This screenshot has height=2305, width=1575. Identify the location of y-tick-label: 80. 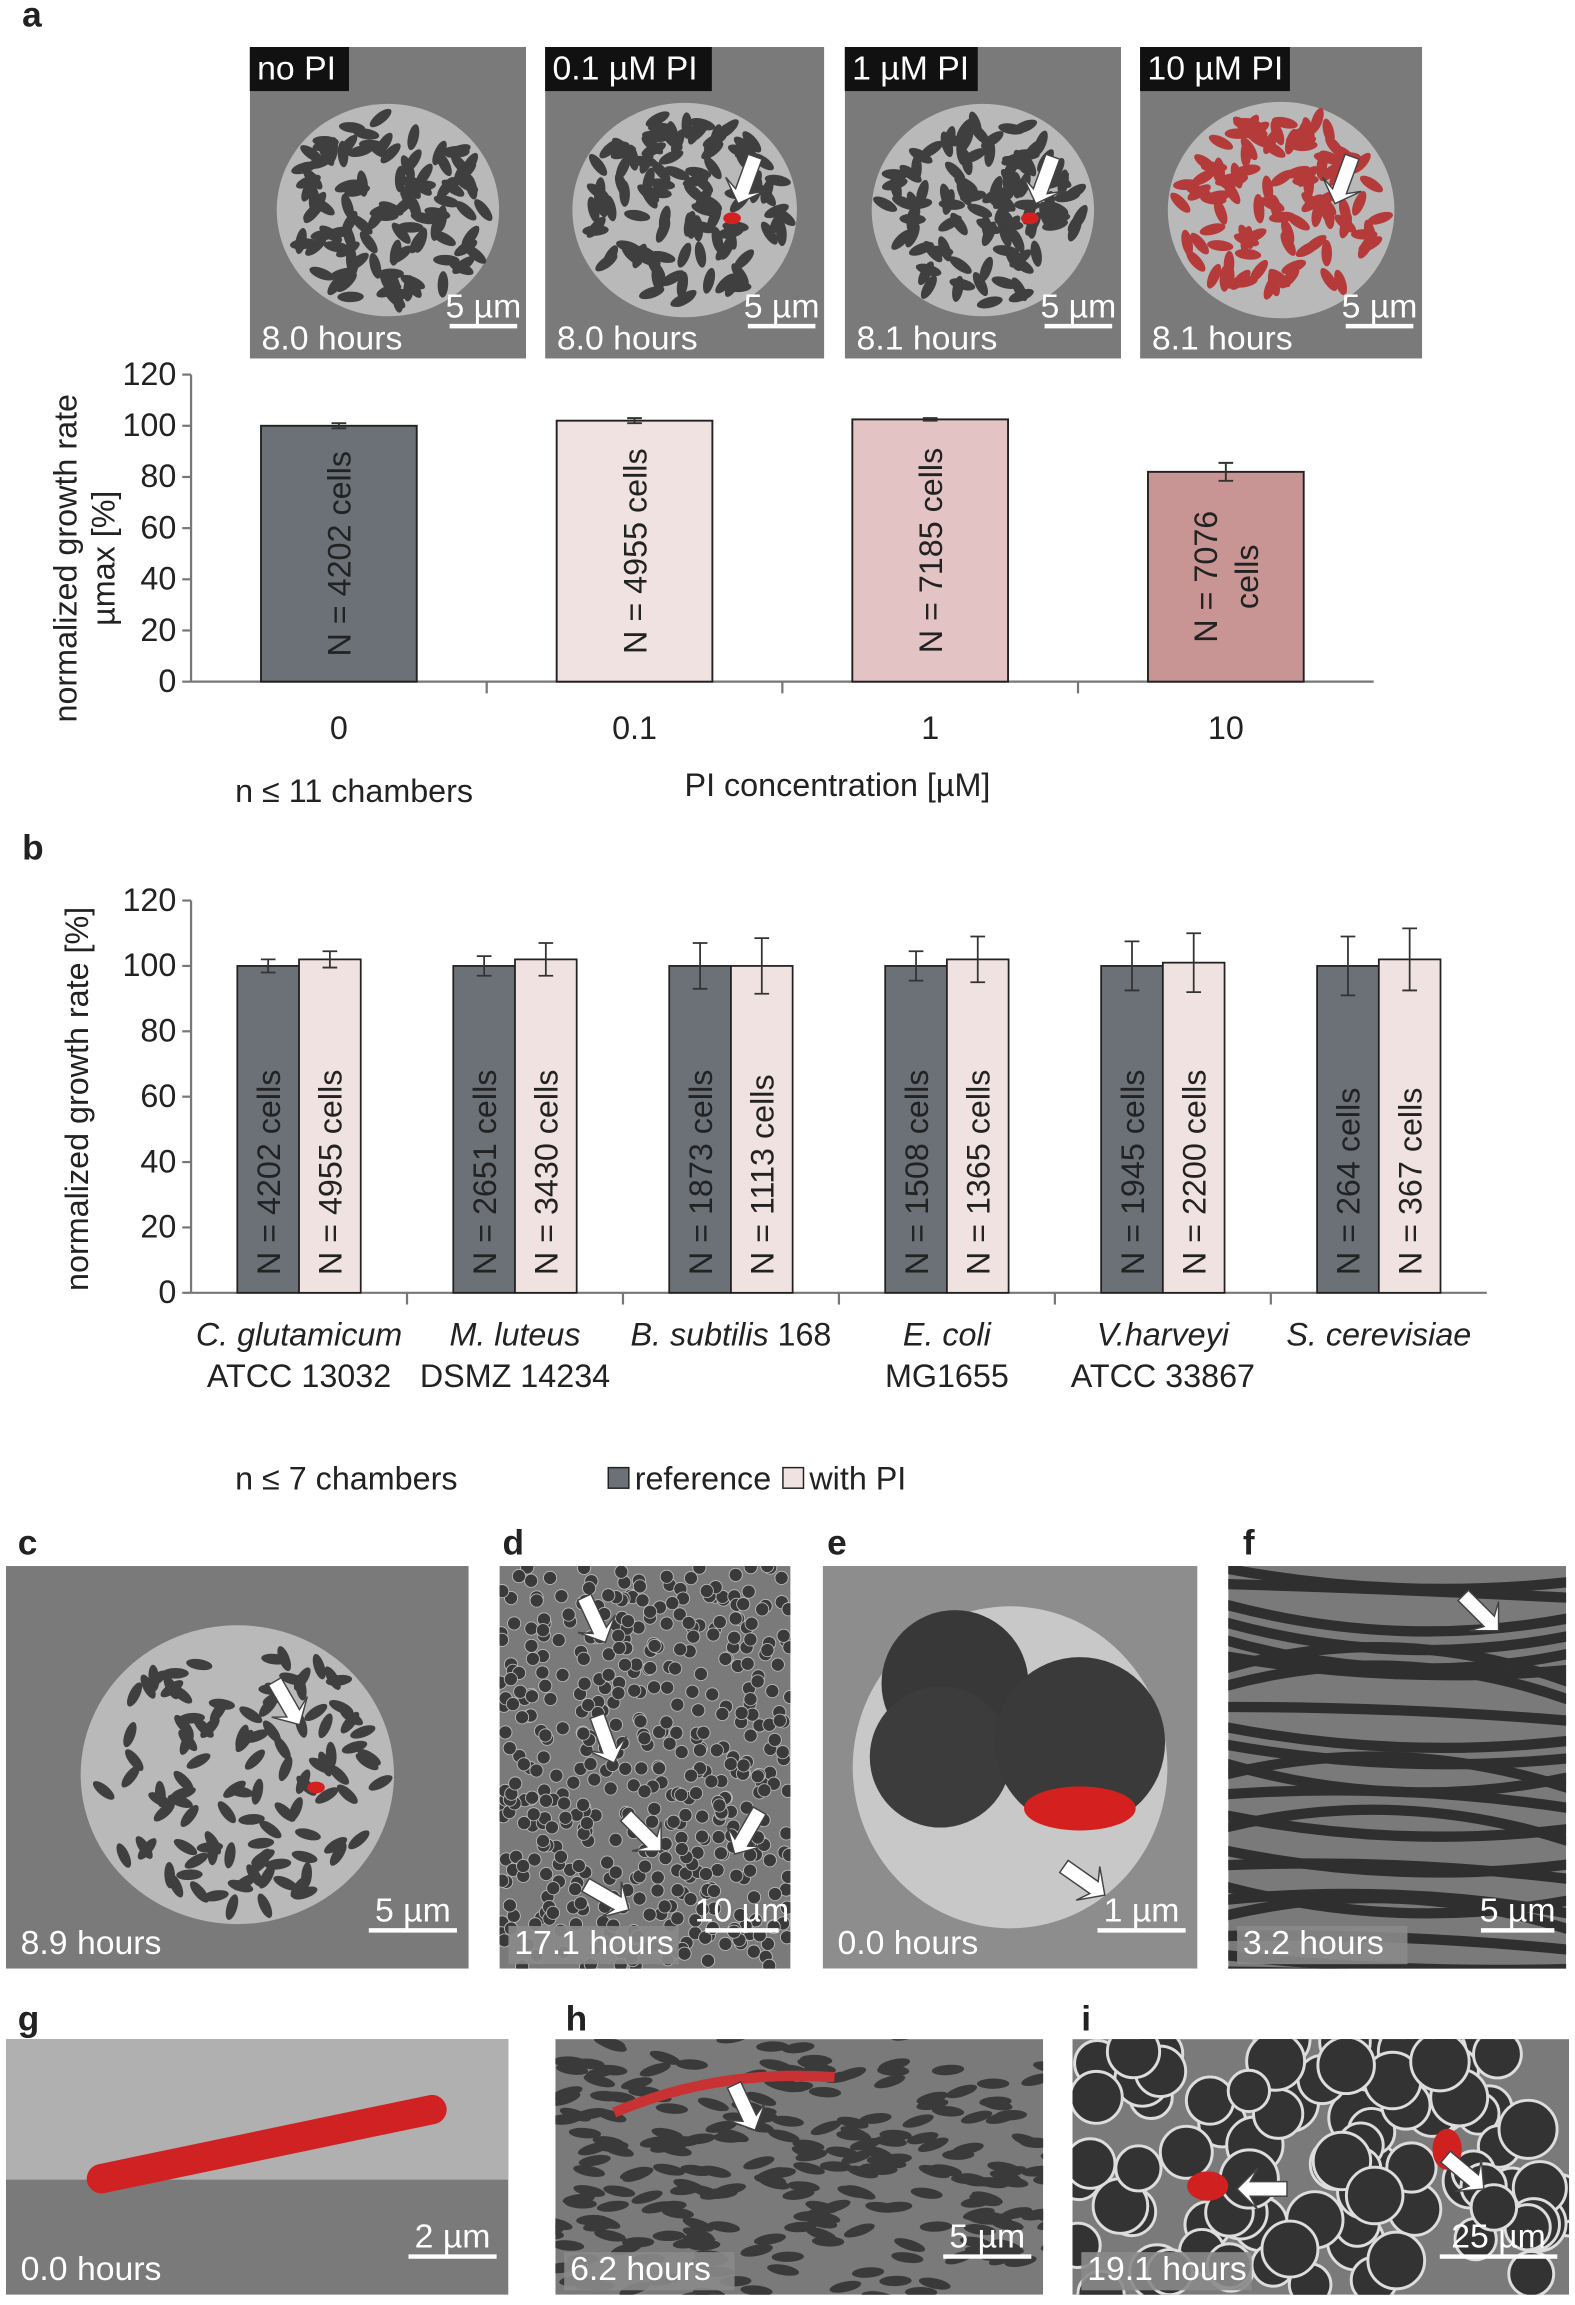
(158, 1031).